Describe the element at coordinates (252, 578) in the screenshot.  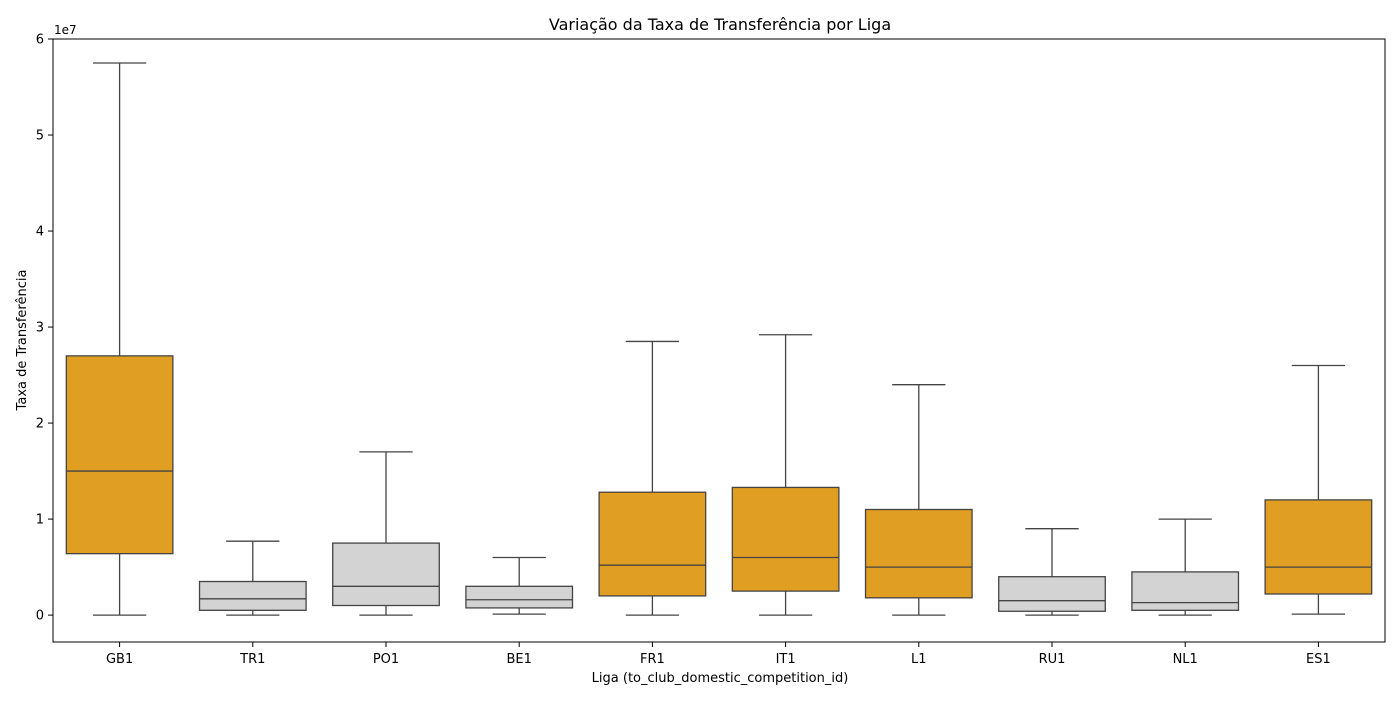
I see `box-tr1` at that location.